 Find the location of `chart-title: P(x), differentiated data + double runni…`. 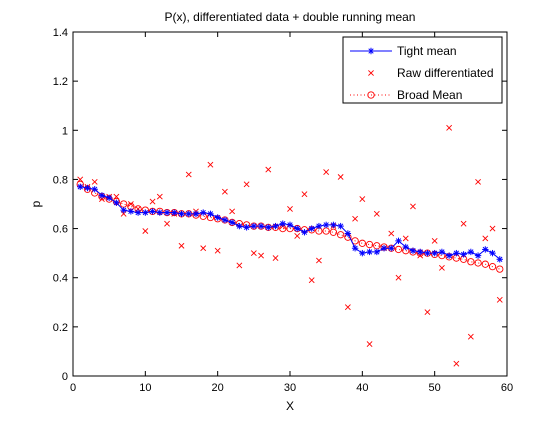

chart-title: P(x), differentiated data + double runni… is located at coordinates (290, 17).